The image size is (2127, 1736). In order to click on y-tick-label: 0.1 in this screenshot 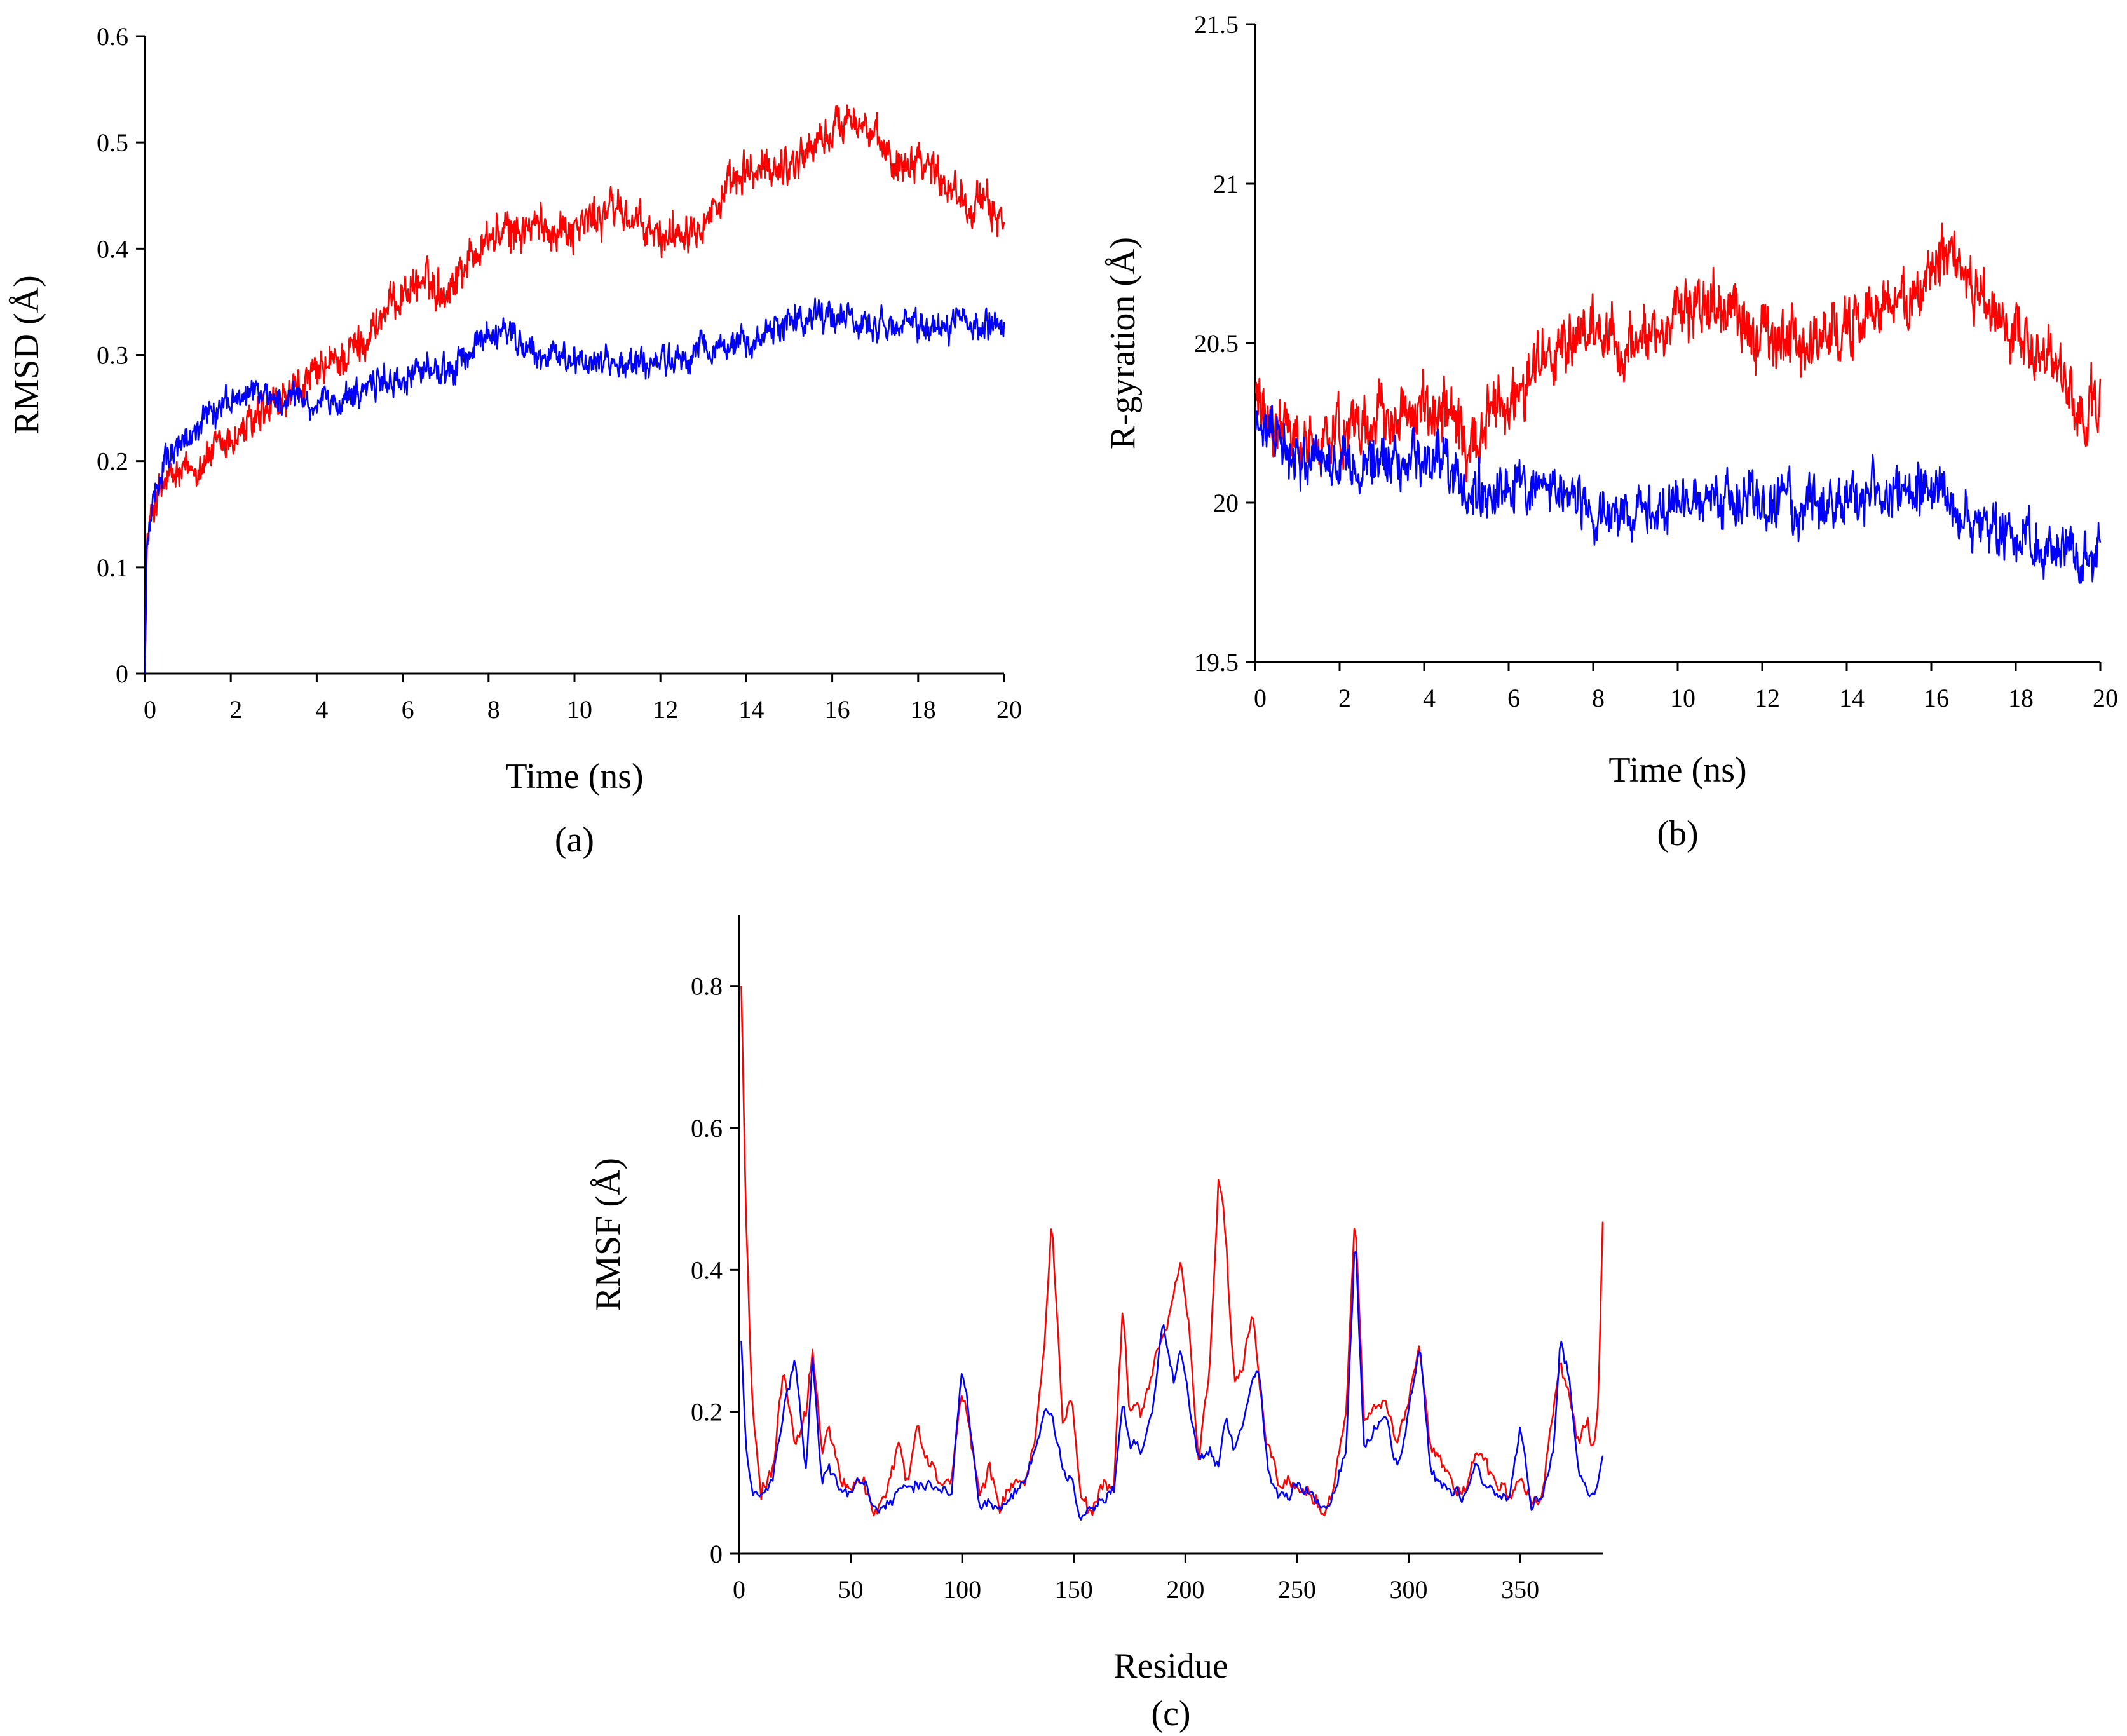, I will do `click(112, 567)`.